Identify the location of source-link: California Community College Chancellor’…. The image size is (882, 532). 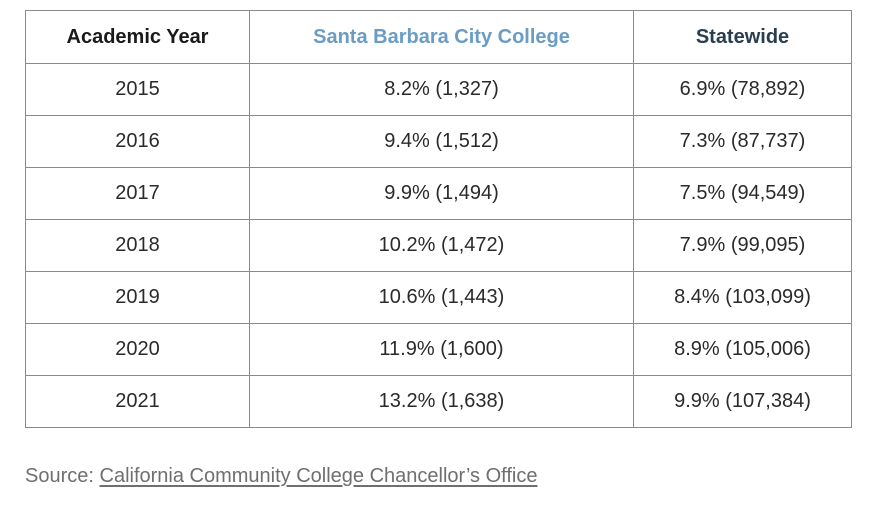
(318, 476).